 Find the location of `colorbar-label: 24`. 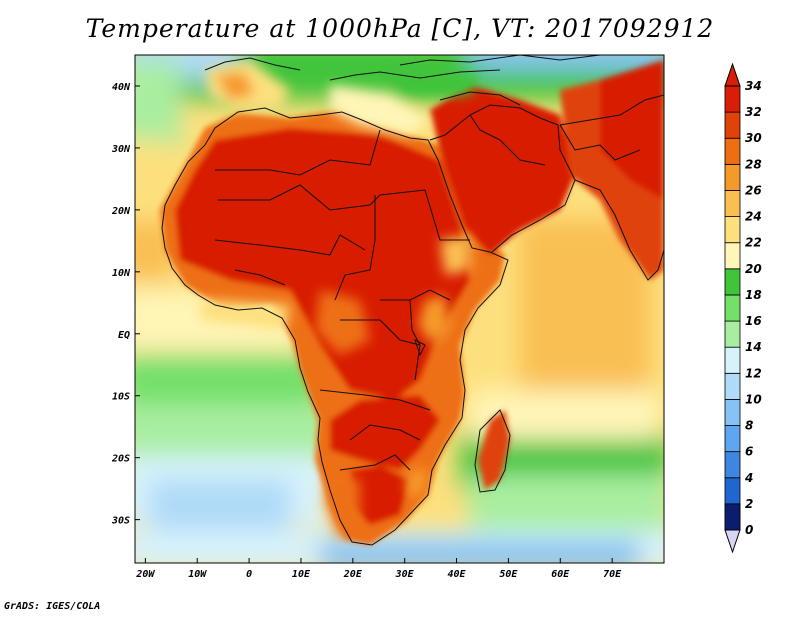

colorbar-label: 24 is located at coordinates (753, 217).